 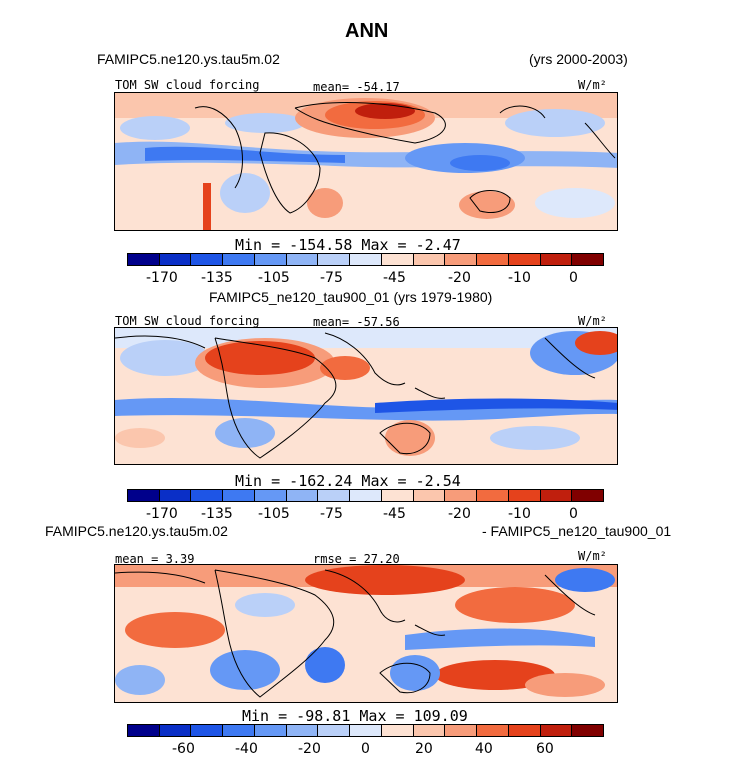 I want to click on rmse-label-3: rmse = 27.20, so click(x=356, y=559).